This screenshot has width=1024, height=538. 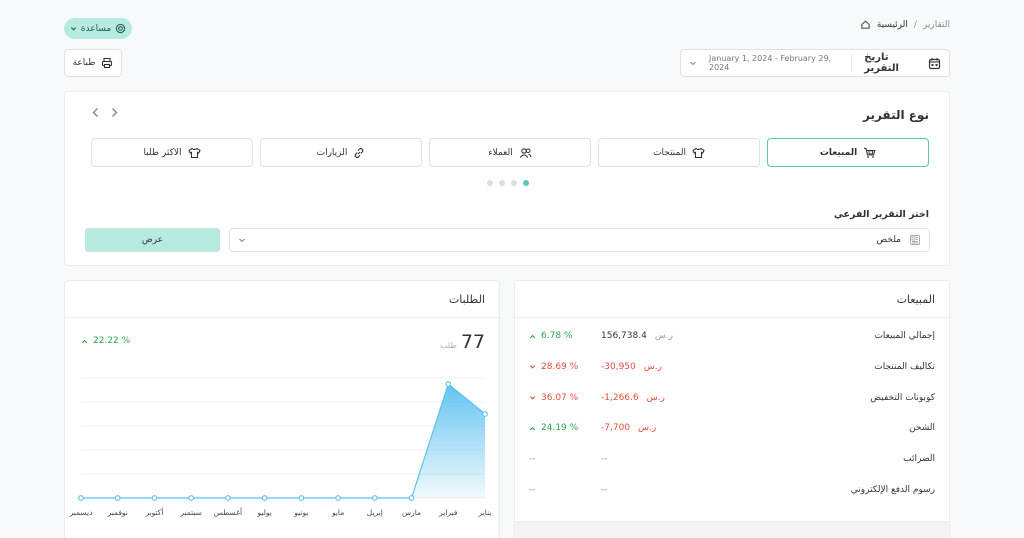 I want to click on printer-icon, so click(x=107, y=63).